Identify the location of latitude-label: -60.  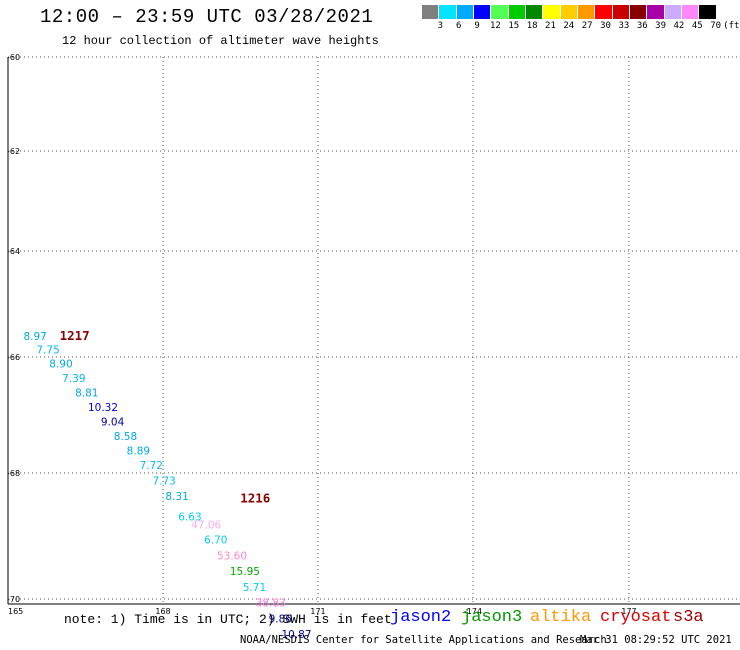
(13, 57).